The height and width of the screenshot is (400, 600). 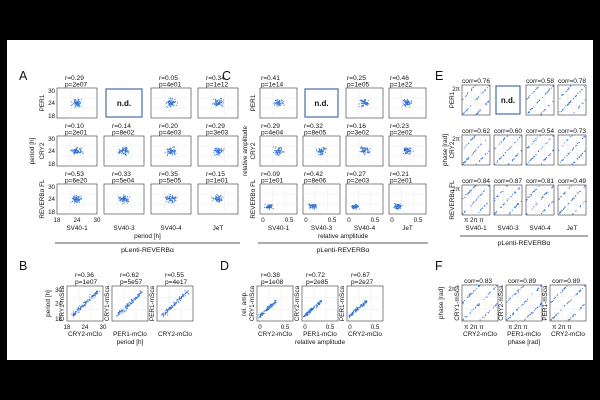 I want to click on x-axis-label: period [h], so click(x=130, y=342).